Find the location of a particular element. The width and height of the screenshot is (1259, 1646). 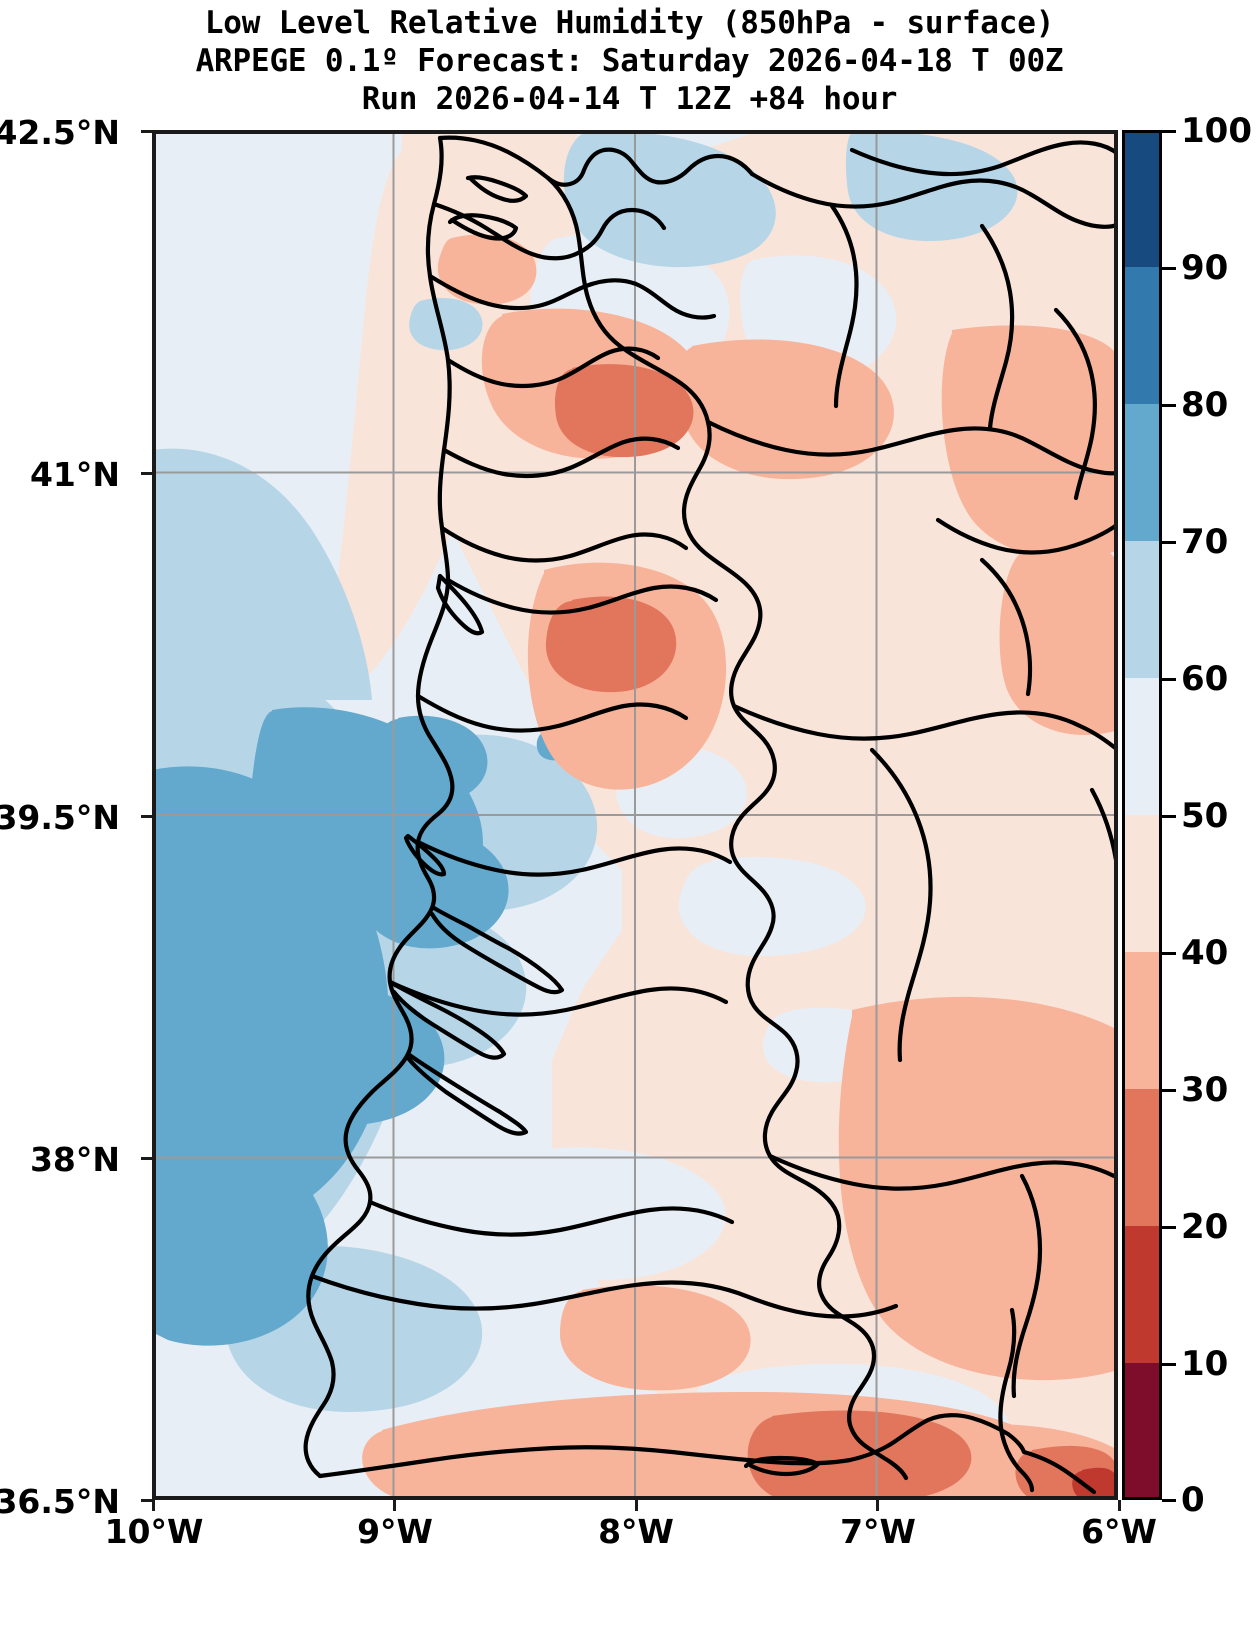

contour-30-40-salamanca is located at coordinates (1058, 640).